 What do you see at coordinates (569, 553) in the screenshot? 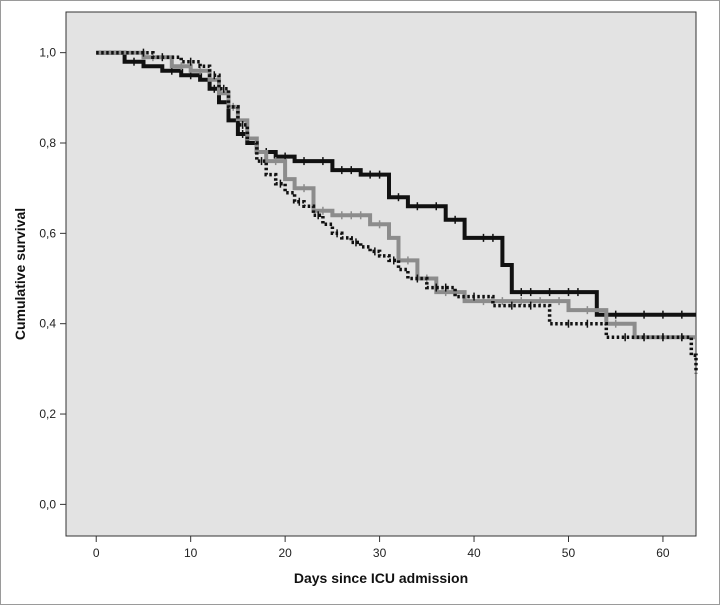
I see `x-tick-label: 50` at bounding box center [569, 553].